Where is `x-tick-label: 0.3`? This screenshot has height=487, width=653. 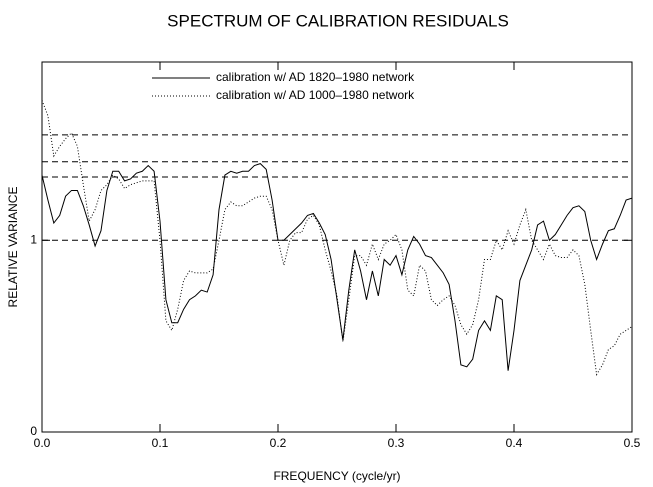 x-tick-label: 0.3 is located at coordinates (396, 443).